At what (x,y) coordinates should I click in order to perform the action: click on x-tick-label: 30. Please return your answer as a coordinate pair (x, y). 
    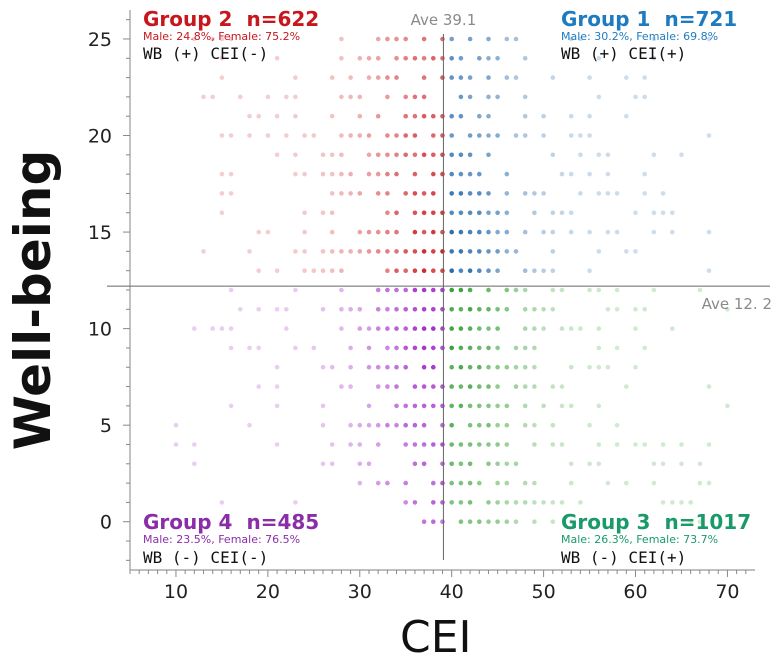
    Looking at the image, I should click on (360, 592).